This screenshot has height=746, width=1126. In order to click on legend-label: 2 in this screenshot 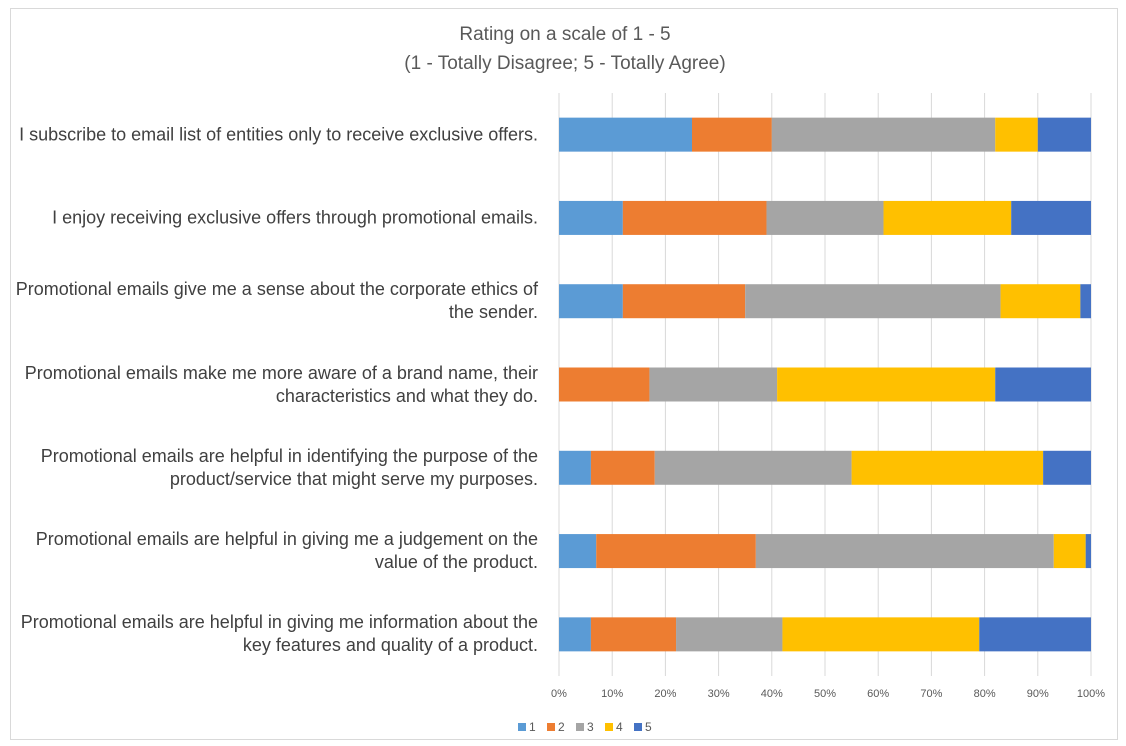, I will do `click(561, 727)`.